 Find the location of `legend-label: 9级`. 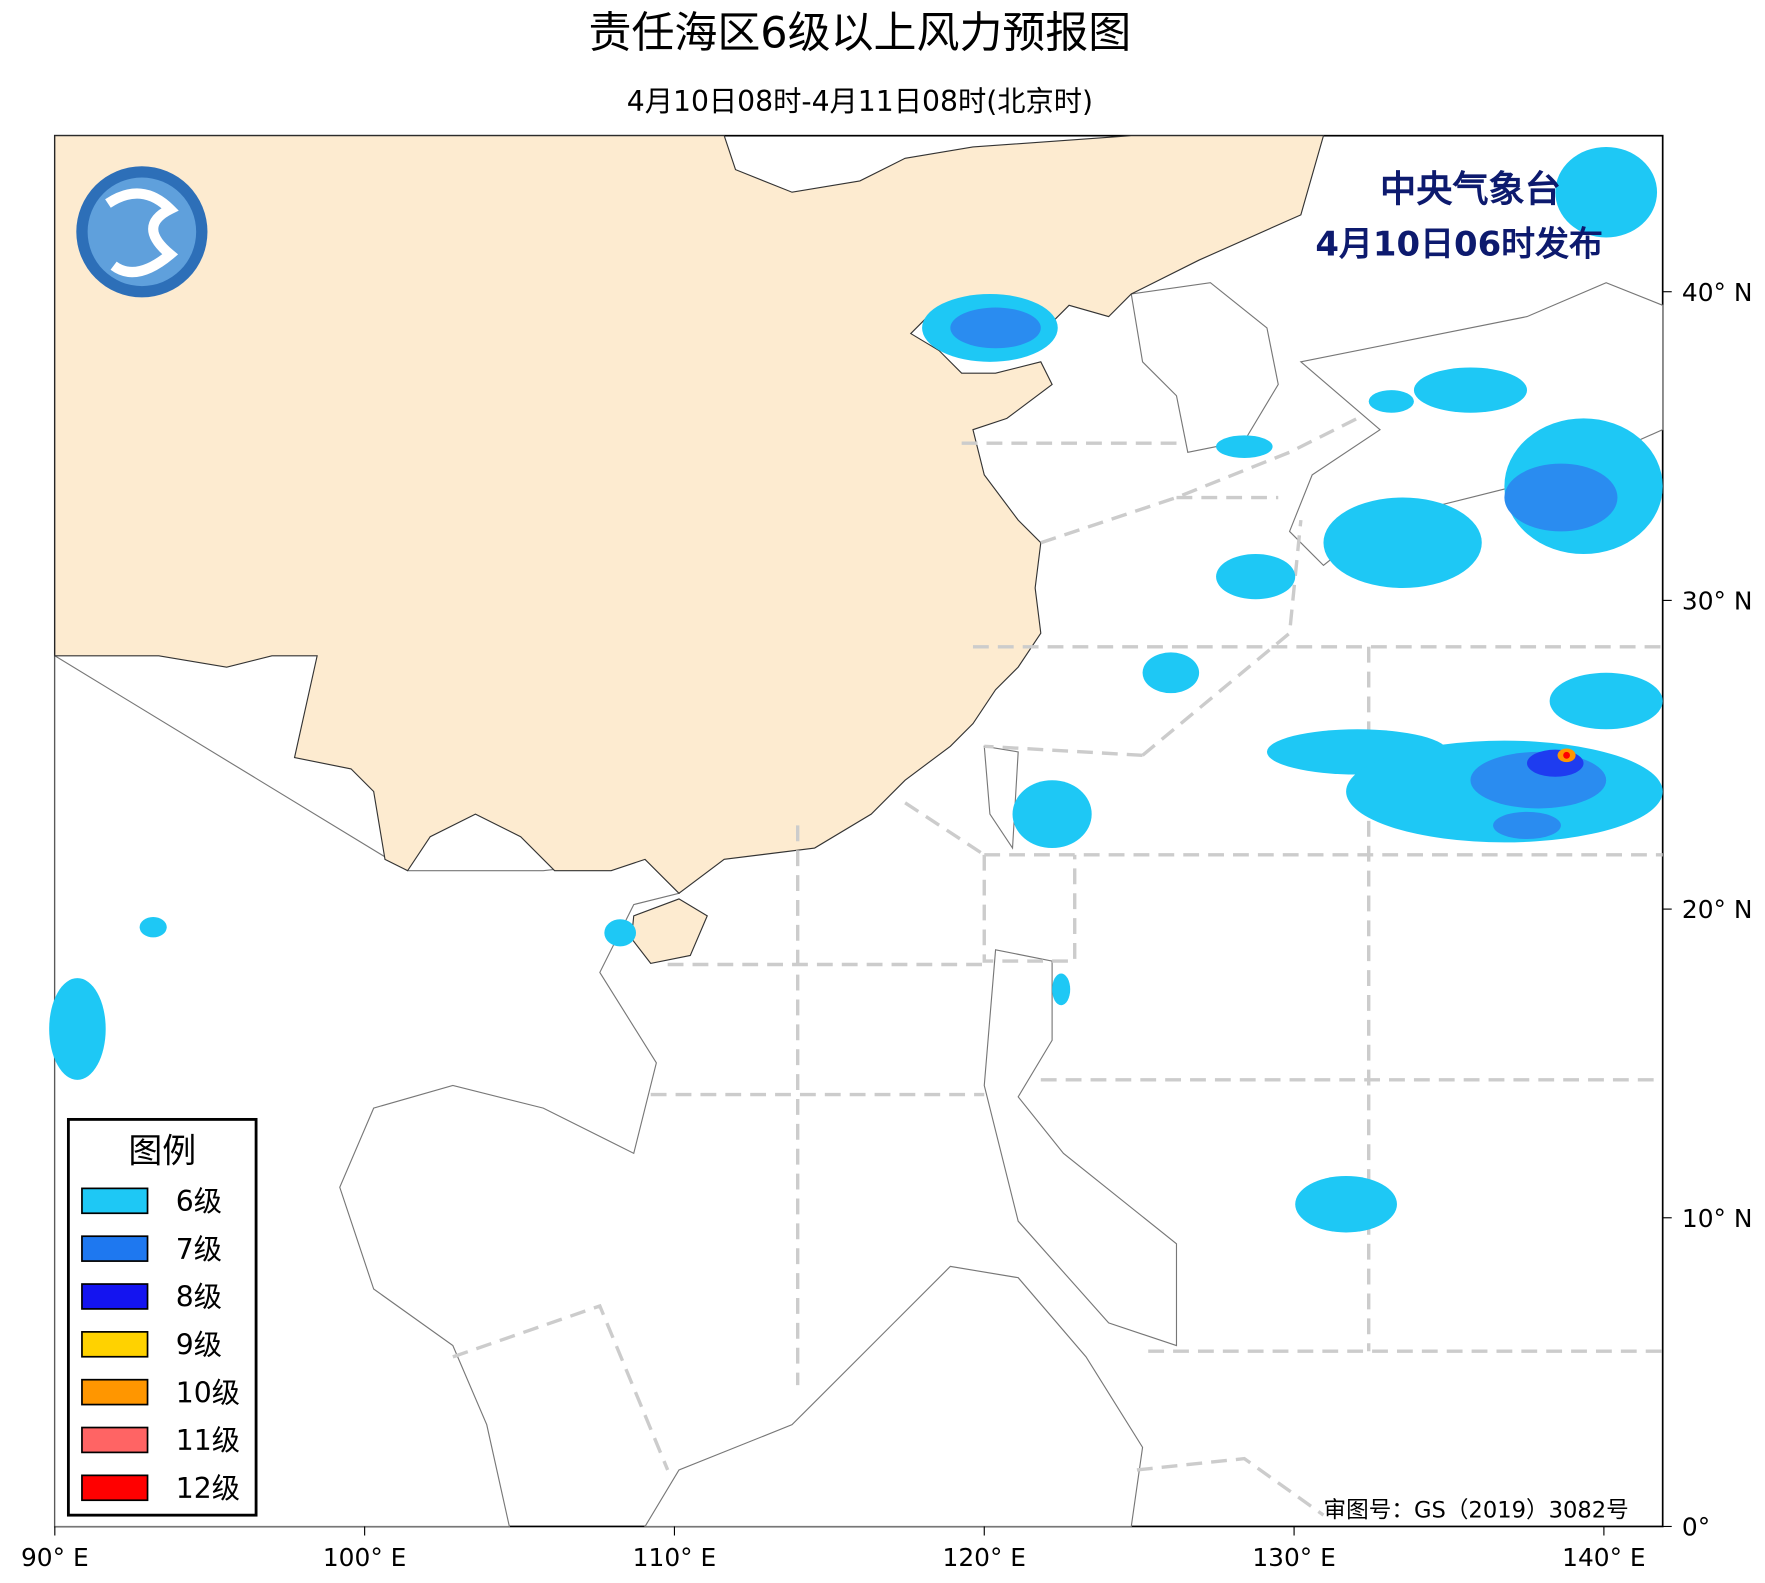

legend-label: 9级 is located at coordinates (199, 1344).